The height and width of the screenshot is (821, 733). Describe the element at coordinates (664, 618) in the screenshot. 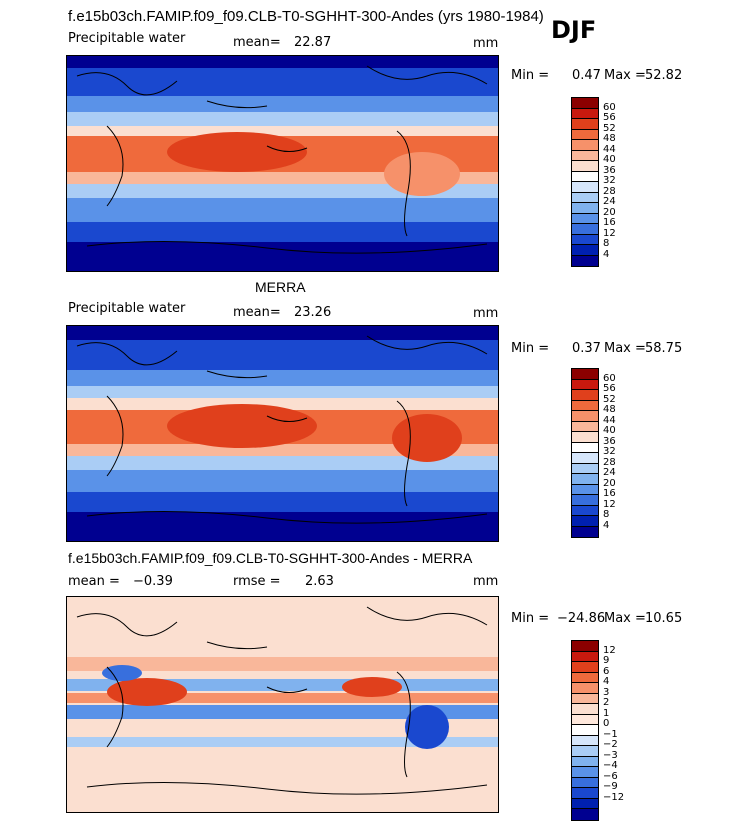

I see `panel-diff-max-value: 10.65` at that location.